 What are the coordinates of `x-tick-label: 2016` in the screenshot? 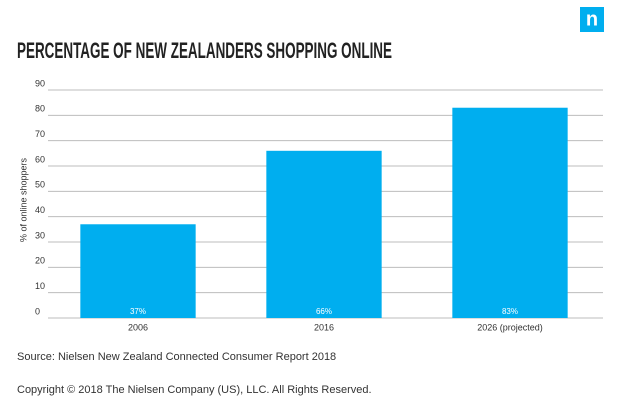 It's located at (324, 327).